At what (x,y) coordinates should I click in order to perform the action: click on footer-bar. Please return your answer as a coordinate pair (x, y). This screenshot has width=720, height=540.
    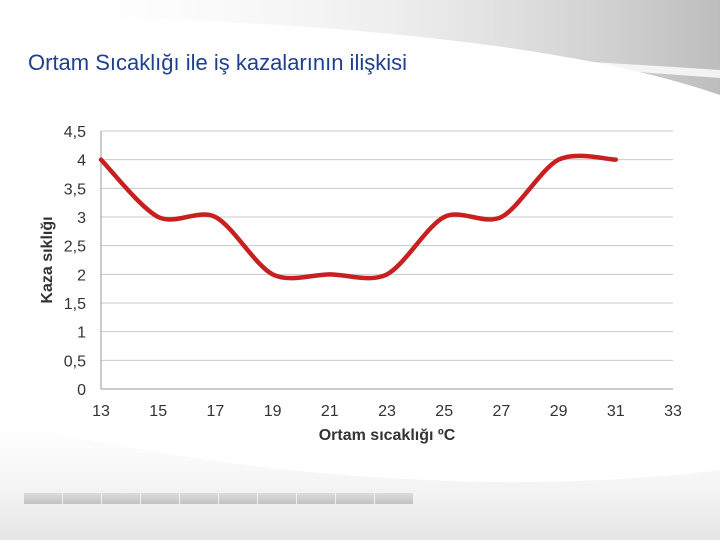
    Looking at the image, I should click on (219, 498).